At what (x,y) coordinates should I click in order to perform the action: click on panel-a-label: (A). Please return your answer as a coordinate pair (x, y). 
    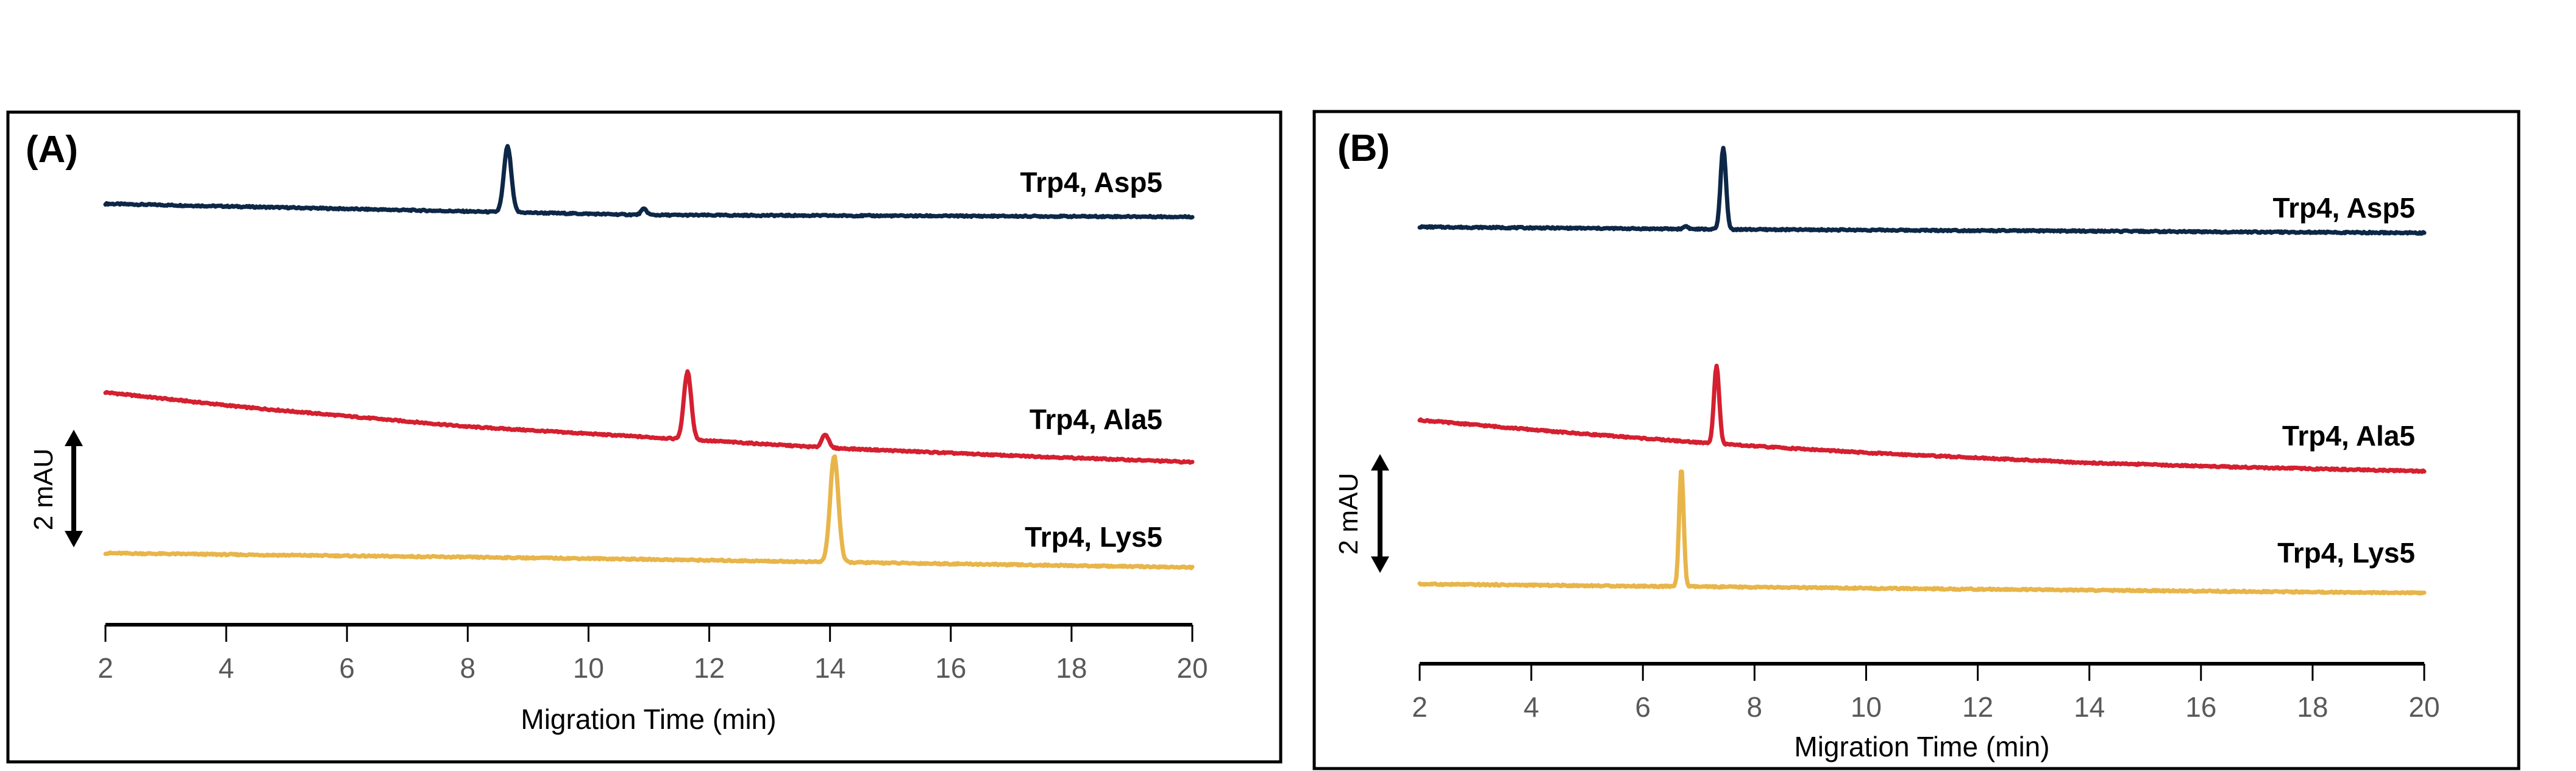
    Looking at the image, I should click on (52, 150).